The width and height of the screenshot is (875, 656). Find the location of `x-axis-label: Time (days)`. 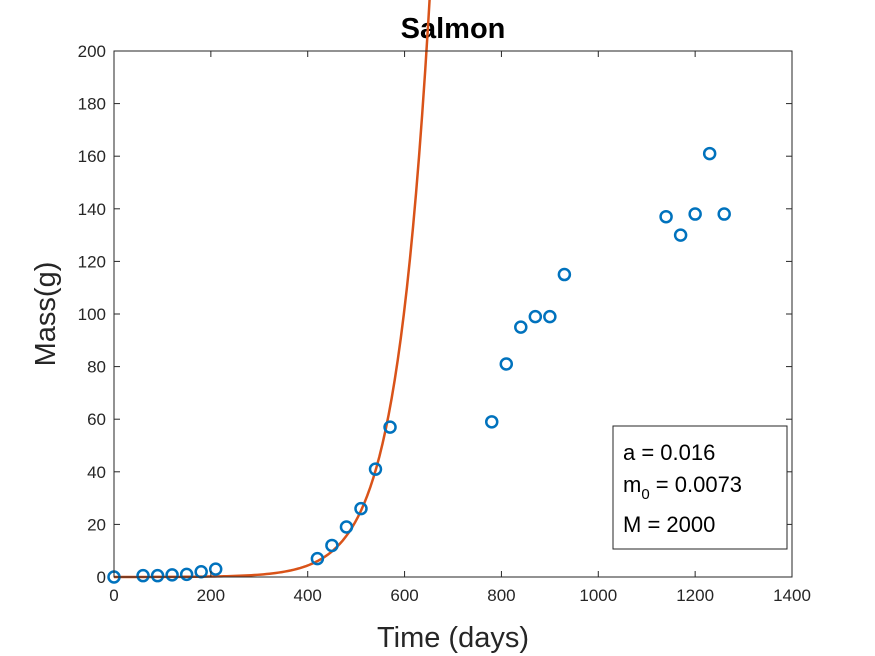

x-axis-label: Time (days) is located at coordinates (453, 638).